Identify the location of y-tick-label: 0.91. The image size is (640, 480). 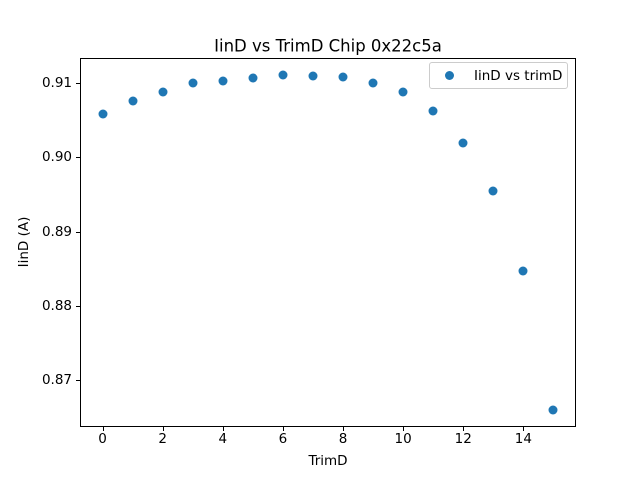
(56, 83).